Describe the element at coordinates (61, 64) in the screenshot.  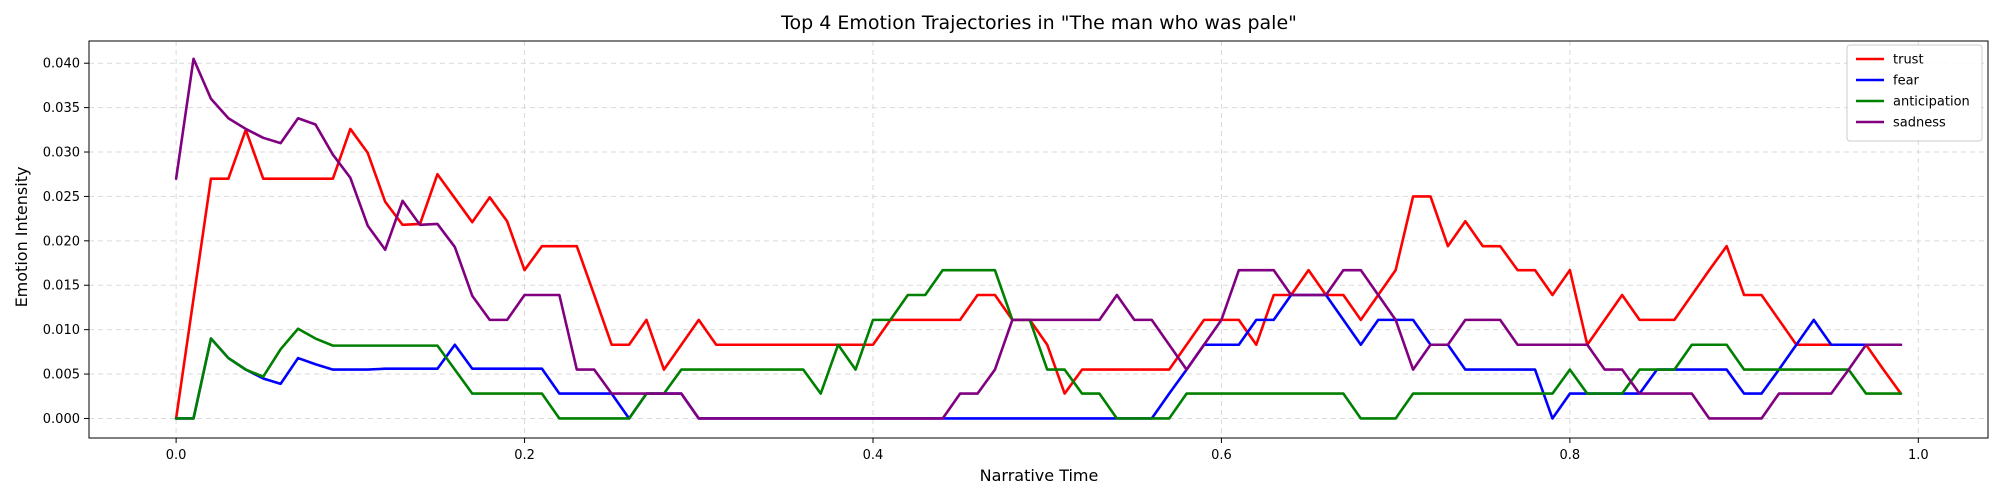
I see `y-tick-label: 0.040` at that location.